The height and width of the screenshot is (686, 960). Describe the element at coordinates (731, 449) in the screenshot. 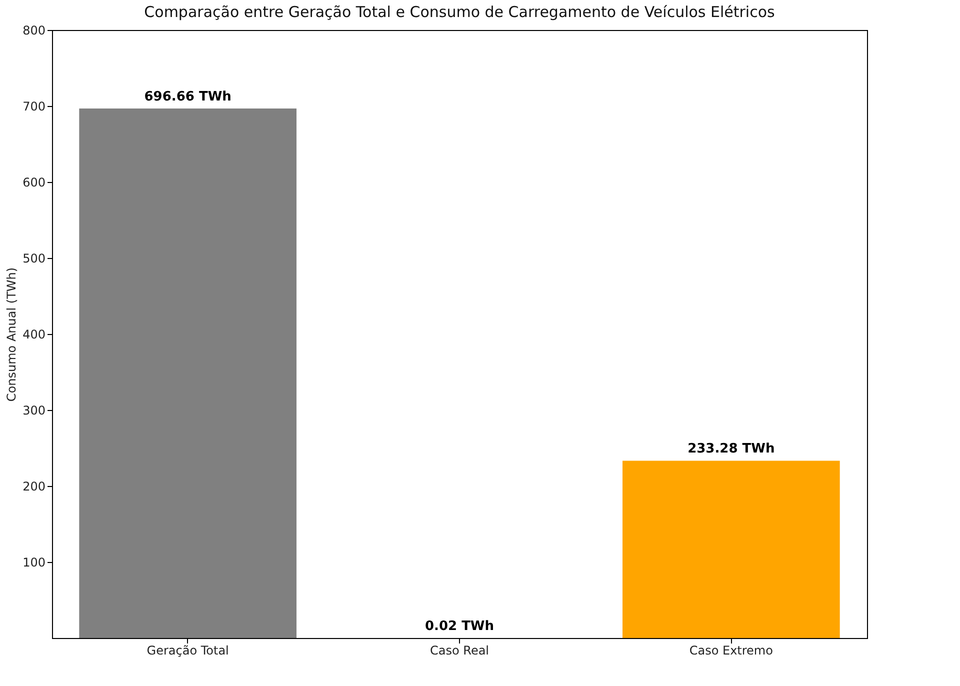

I see `data-label: 233.28 TWh` at that location.